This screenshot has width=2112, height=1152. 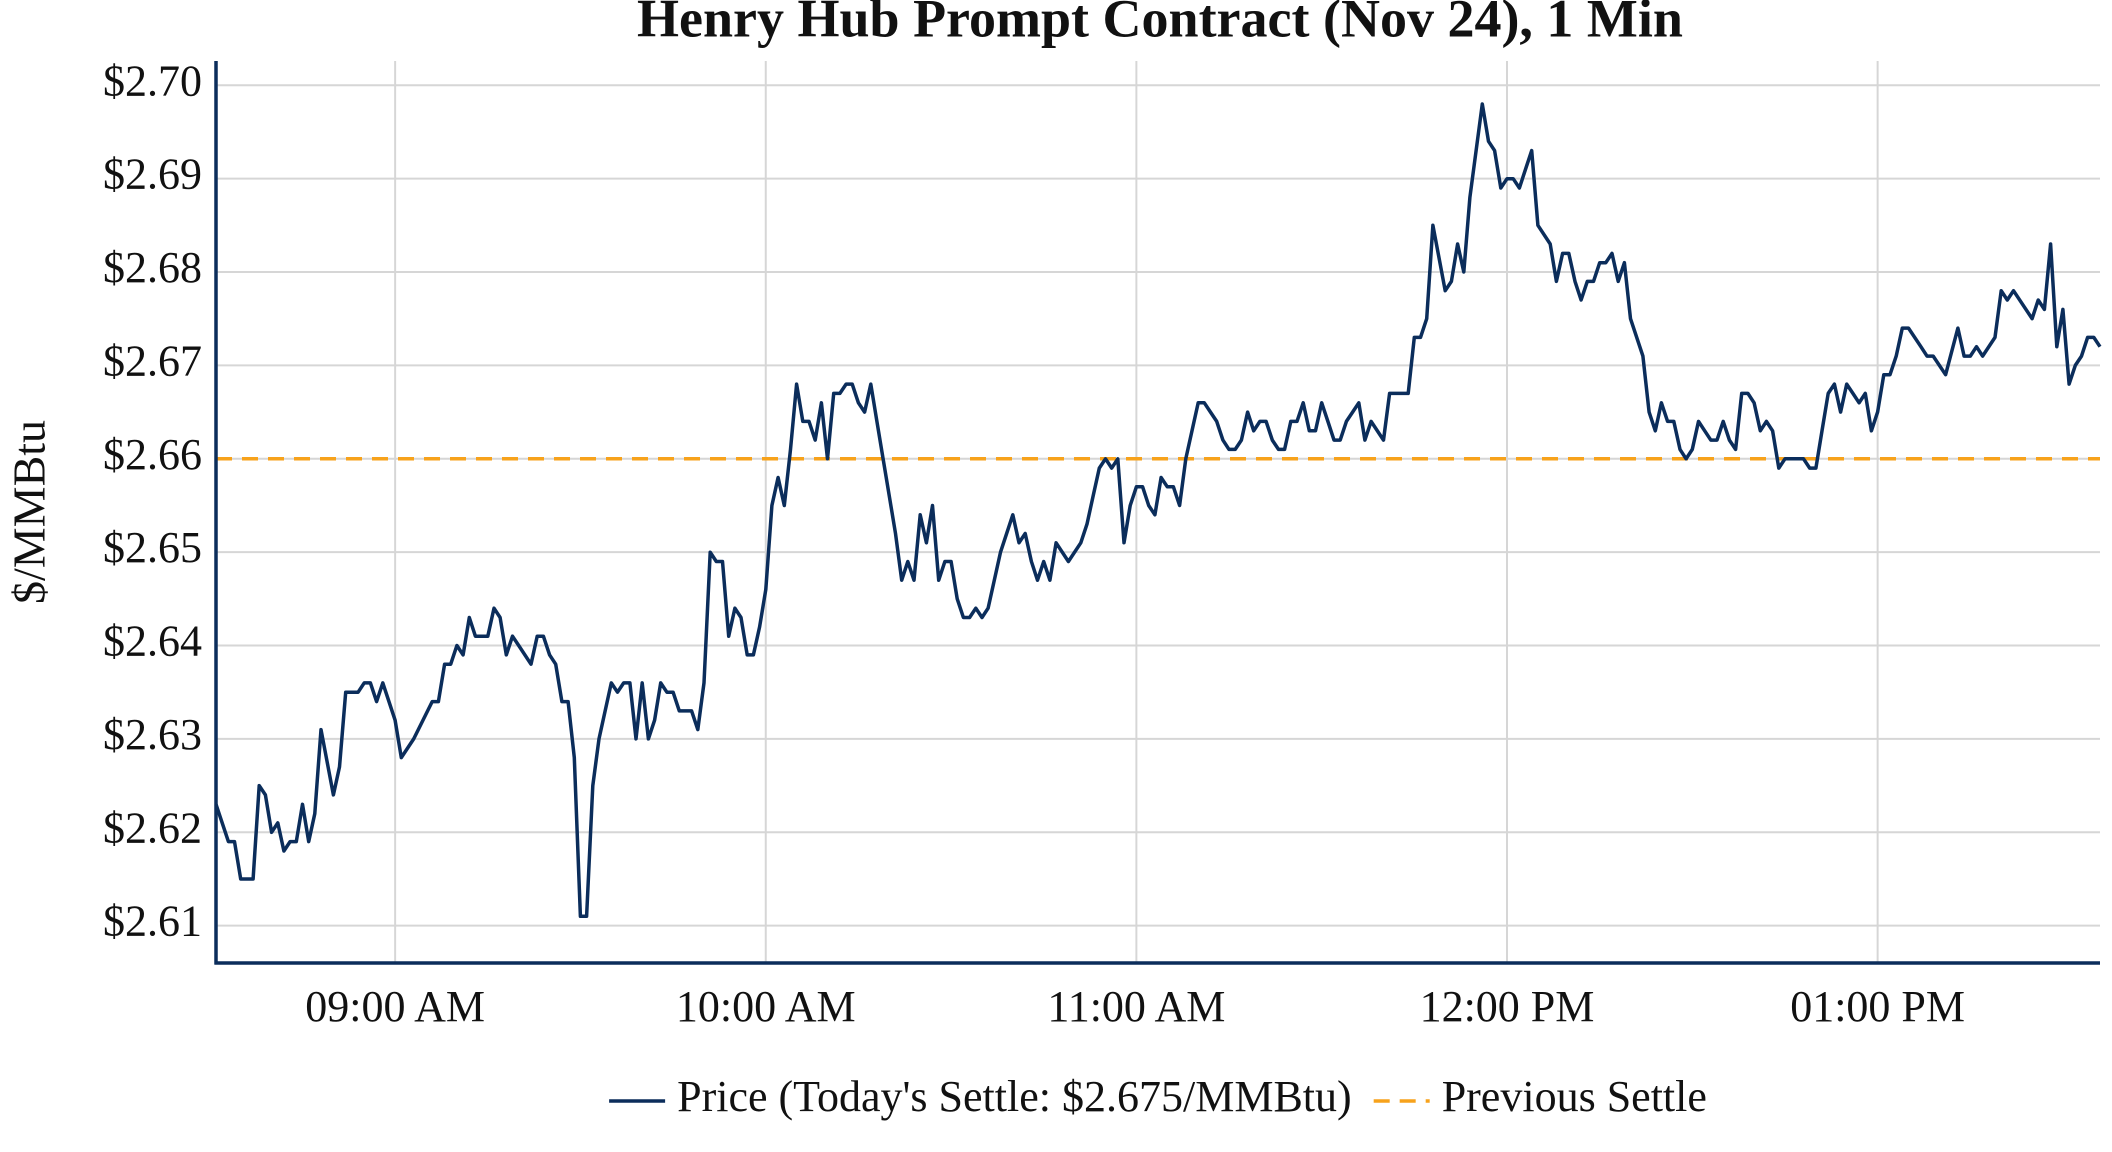 What do you see at coordinates (152, 641) in the screenshot?
I see `y-tick-label: $2.64` at bounding box center [152, 641].